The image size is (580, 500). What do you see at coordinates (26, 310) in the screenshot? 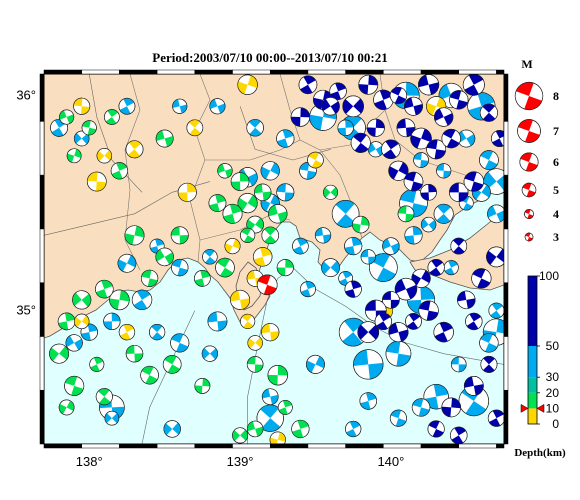
I see `y-tick-label: 35°` at bounding box center [26, 310].